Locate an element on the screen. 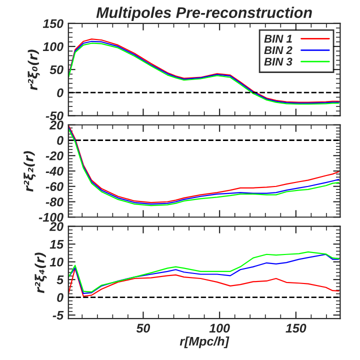 This screenshot has width=360, height=360. x-tick-label: 50 is located at coordinates (143, 328).